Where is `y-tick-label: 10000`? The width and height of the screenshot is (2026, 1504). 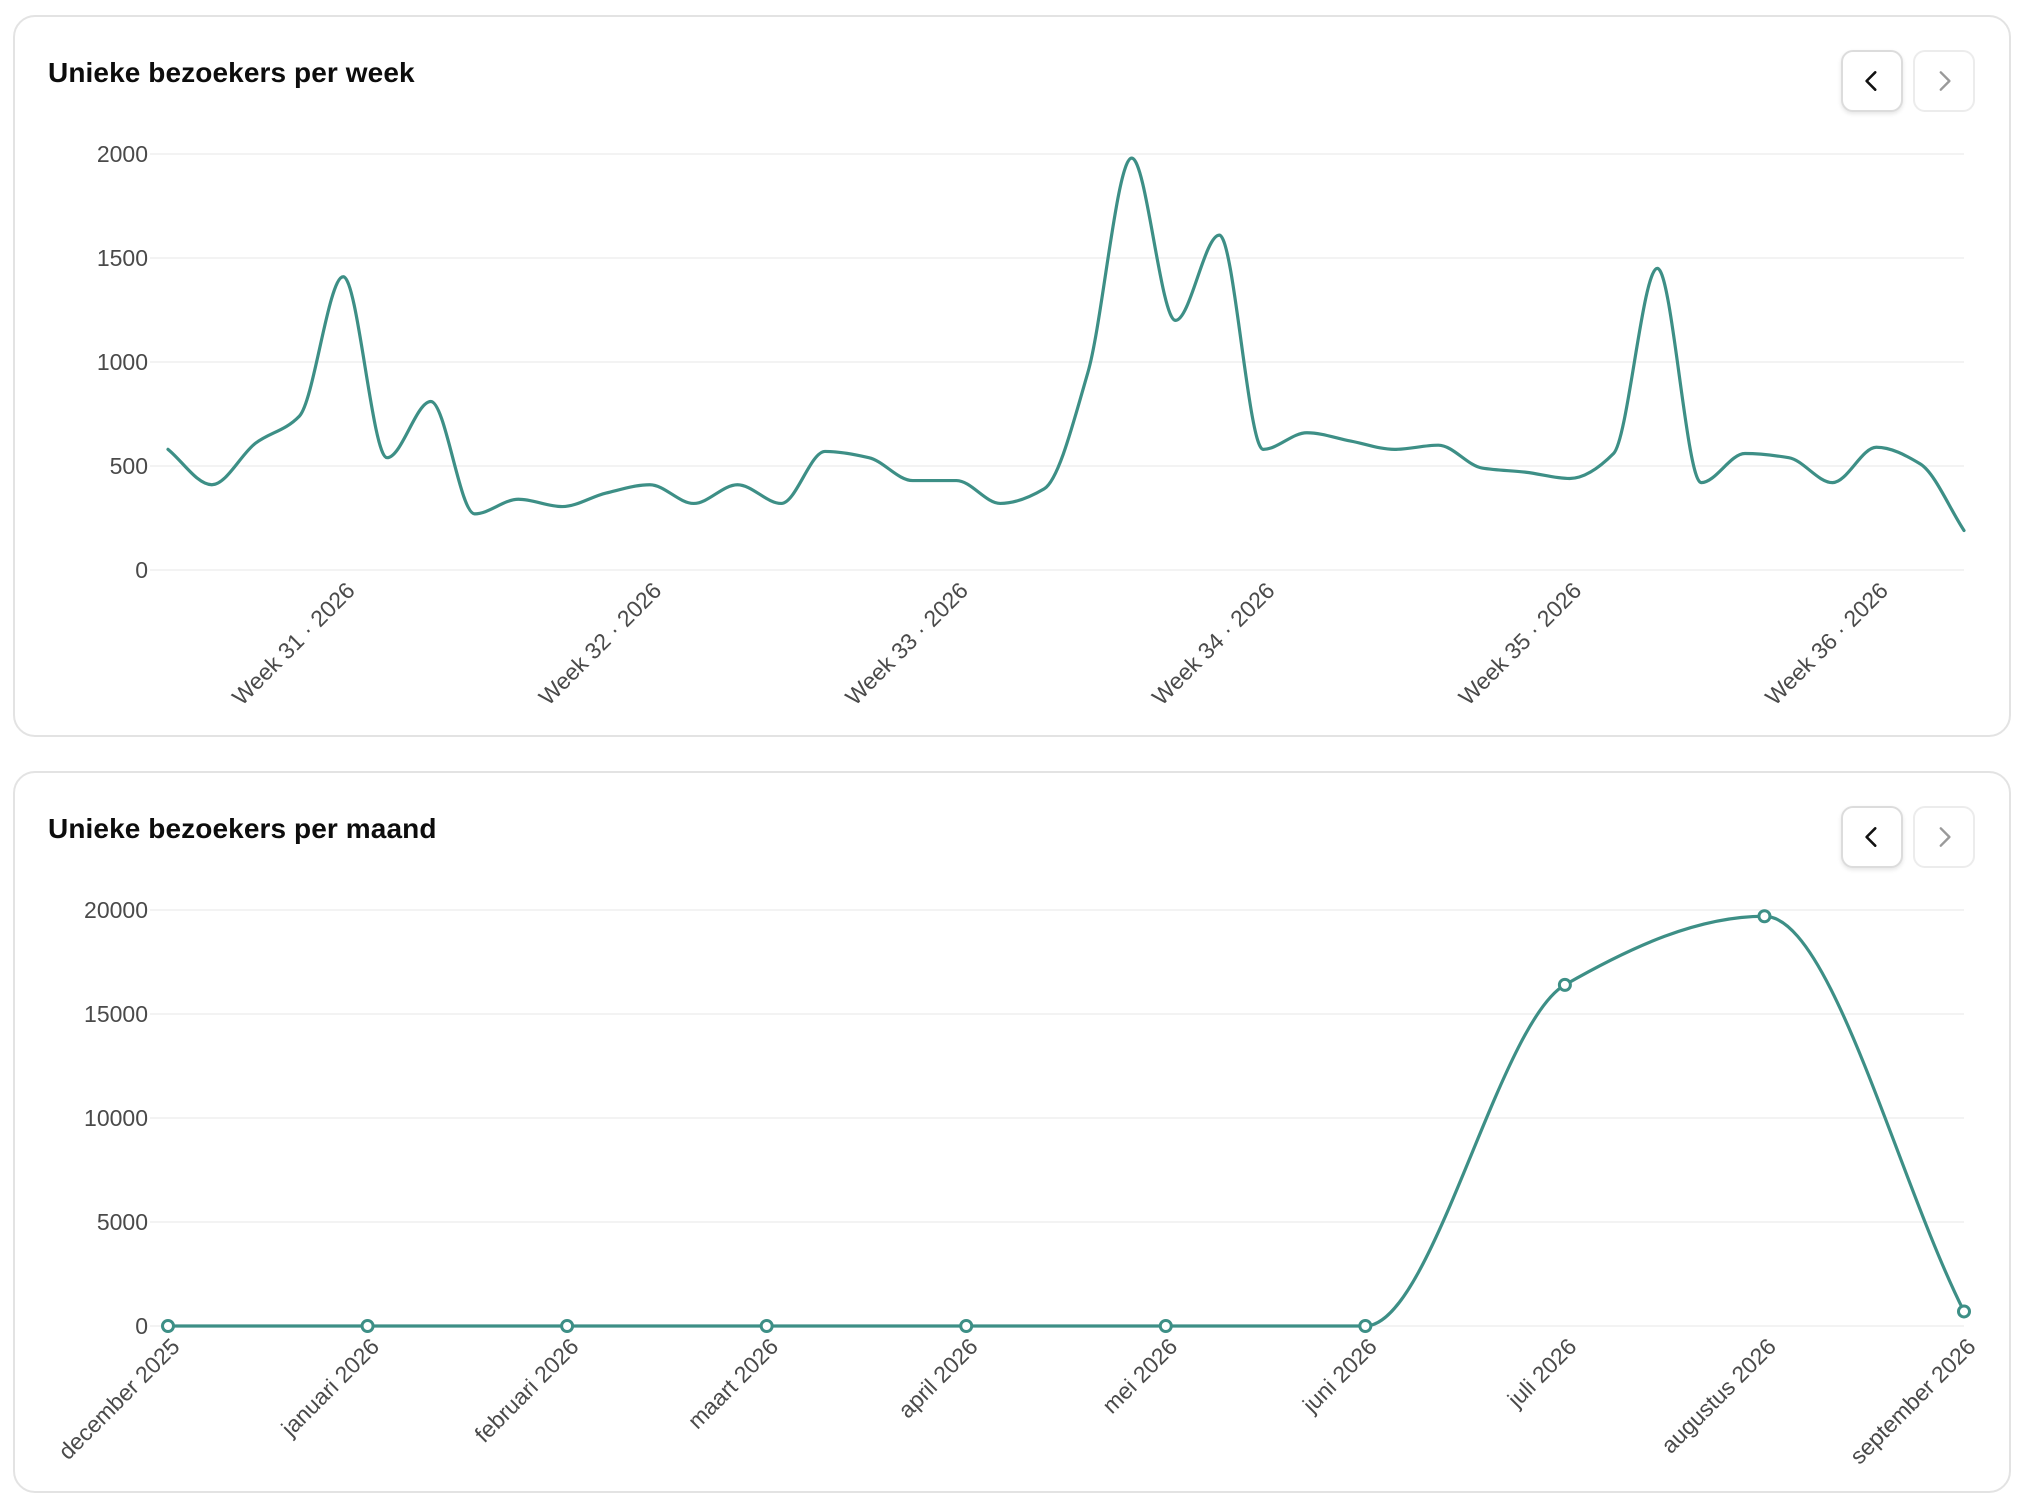
y-tick-label: 10000 is located at coordinates (116, 1118).